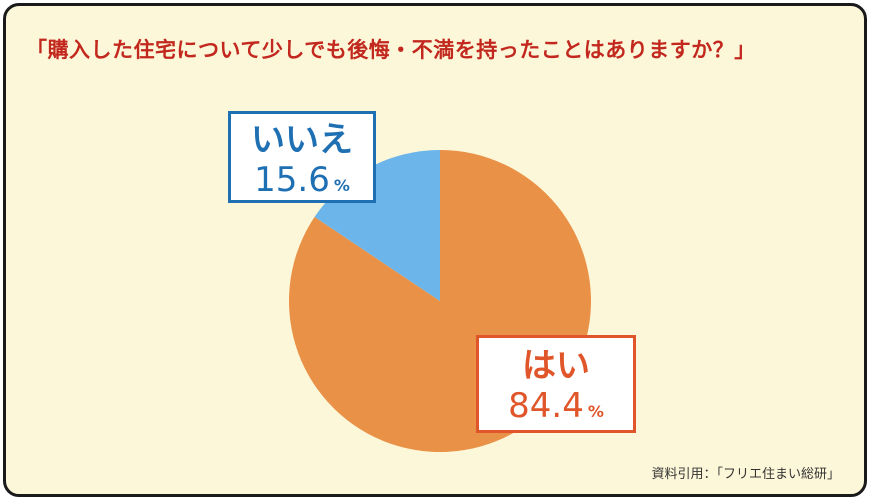 The width and height of the screenshot is (870, 500). Describe the element at coordinates (546, 406) in the screenshot. I see `slice-value-yes-number: 84.4` at that location.